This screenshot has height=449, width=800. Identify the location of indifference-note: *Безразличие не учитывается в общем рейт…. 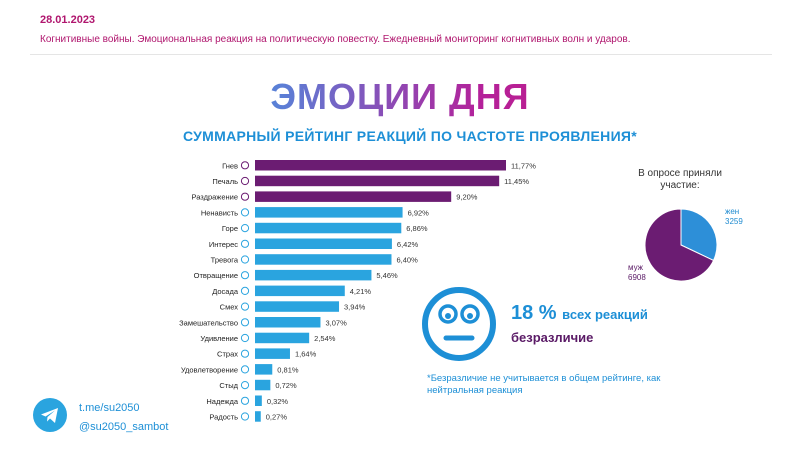
(544, 384).